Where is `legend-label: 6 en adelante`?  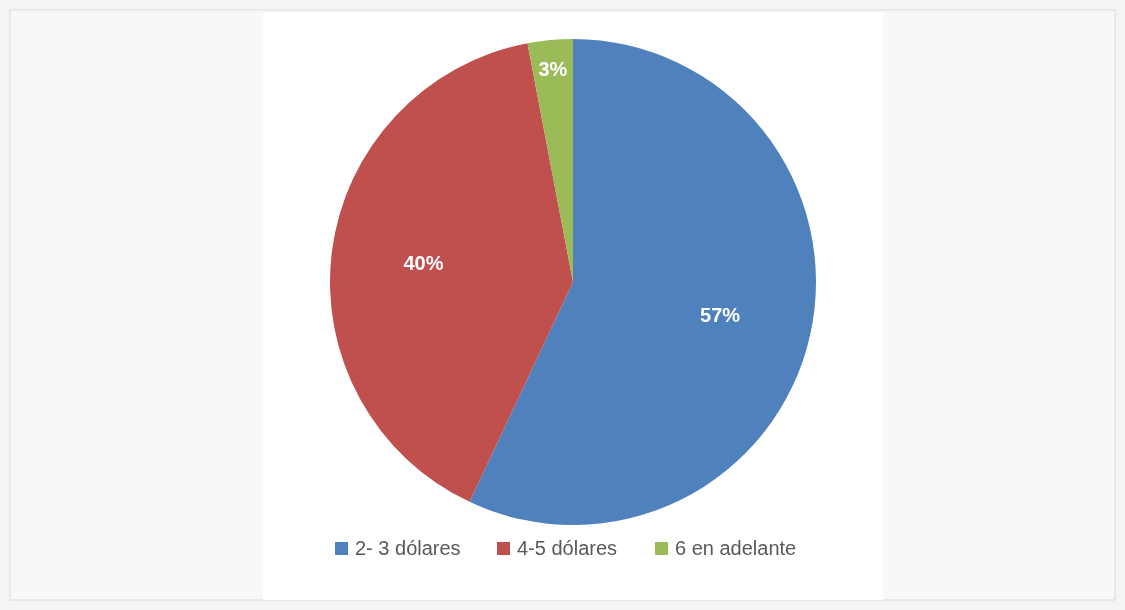
legend-label: 6 en adelante is located at coordinates (736, 548).